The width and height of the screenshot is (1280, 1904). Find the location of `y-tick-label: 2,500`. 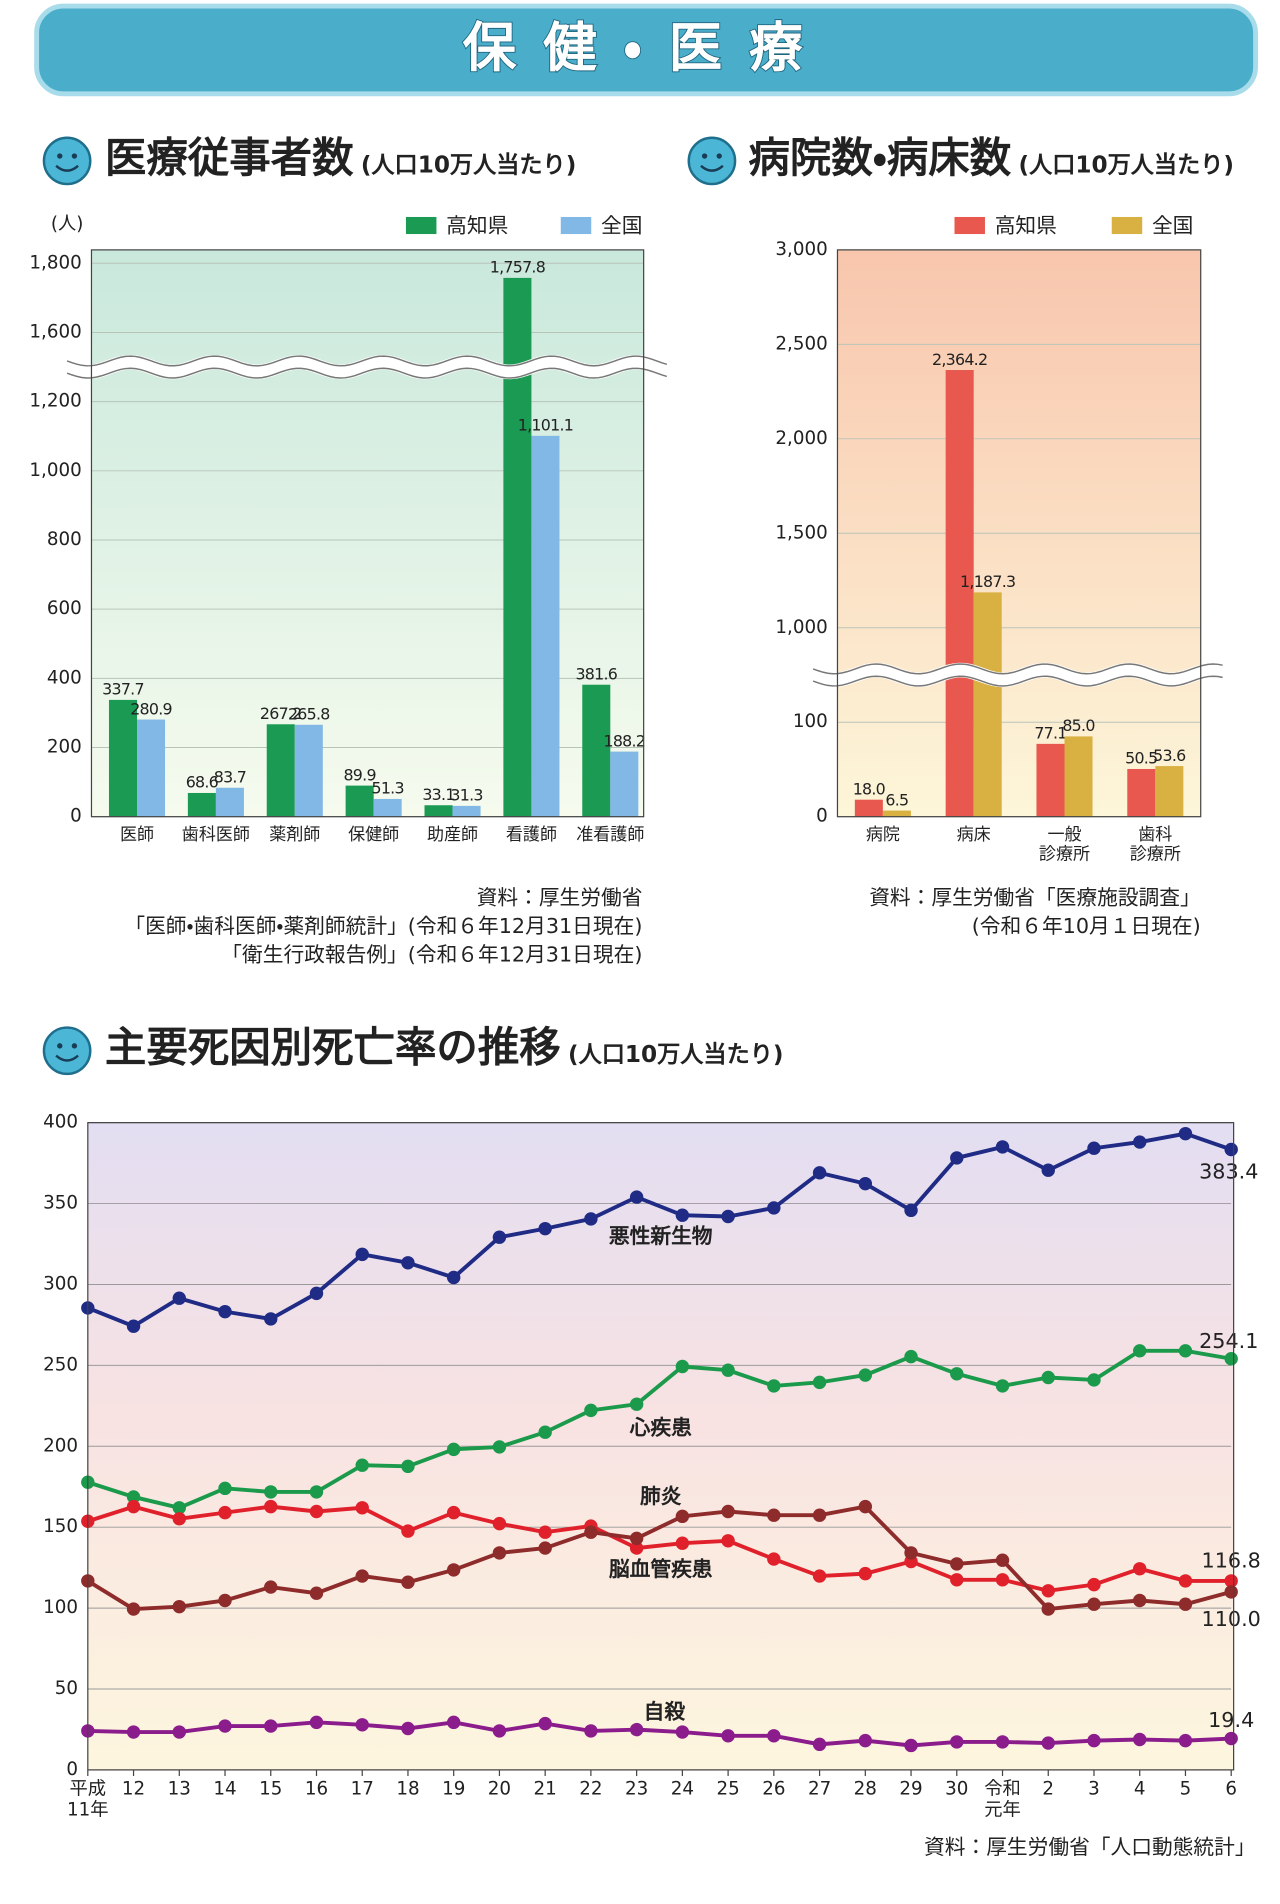

y-tick-label: 2,500 is located at coordinates (801, 343).